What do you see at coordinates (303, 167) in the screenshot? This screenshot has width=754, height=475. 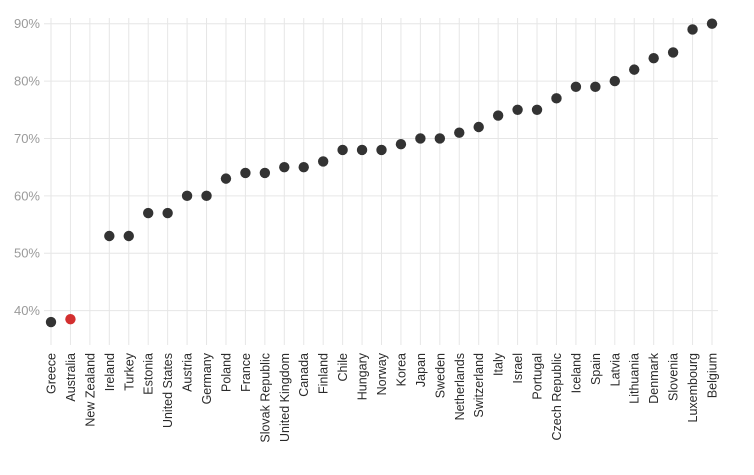 I see `data-point-canada` at bounding box center [303, 167].